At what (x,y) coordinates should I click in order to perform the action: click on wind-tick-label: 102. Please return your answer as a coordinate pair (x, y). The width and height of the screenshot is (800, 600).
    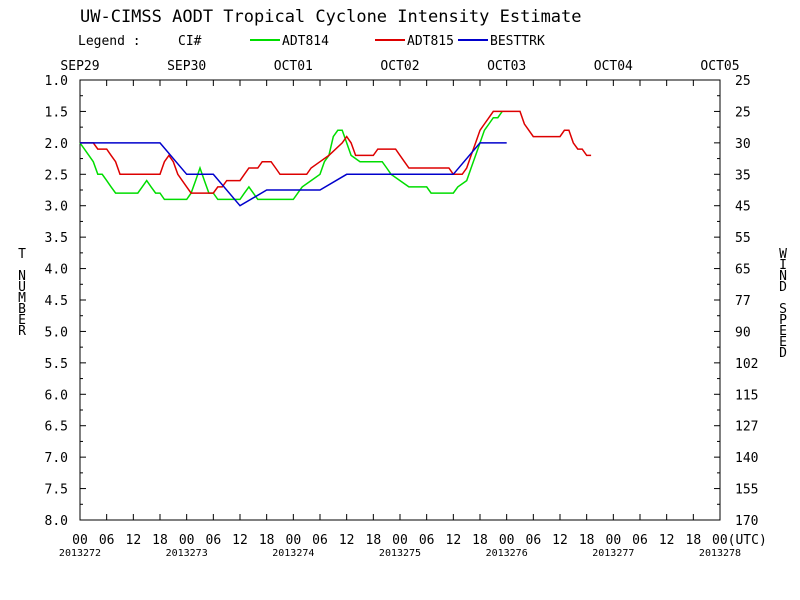
    Looking at the image, I should click on (746, 364).